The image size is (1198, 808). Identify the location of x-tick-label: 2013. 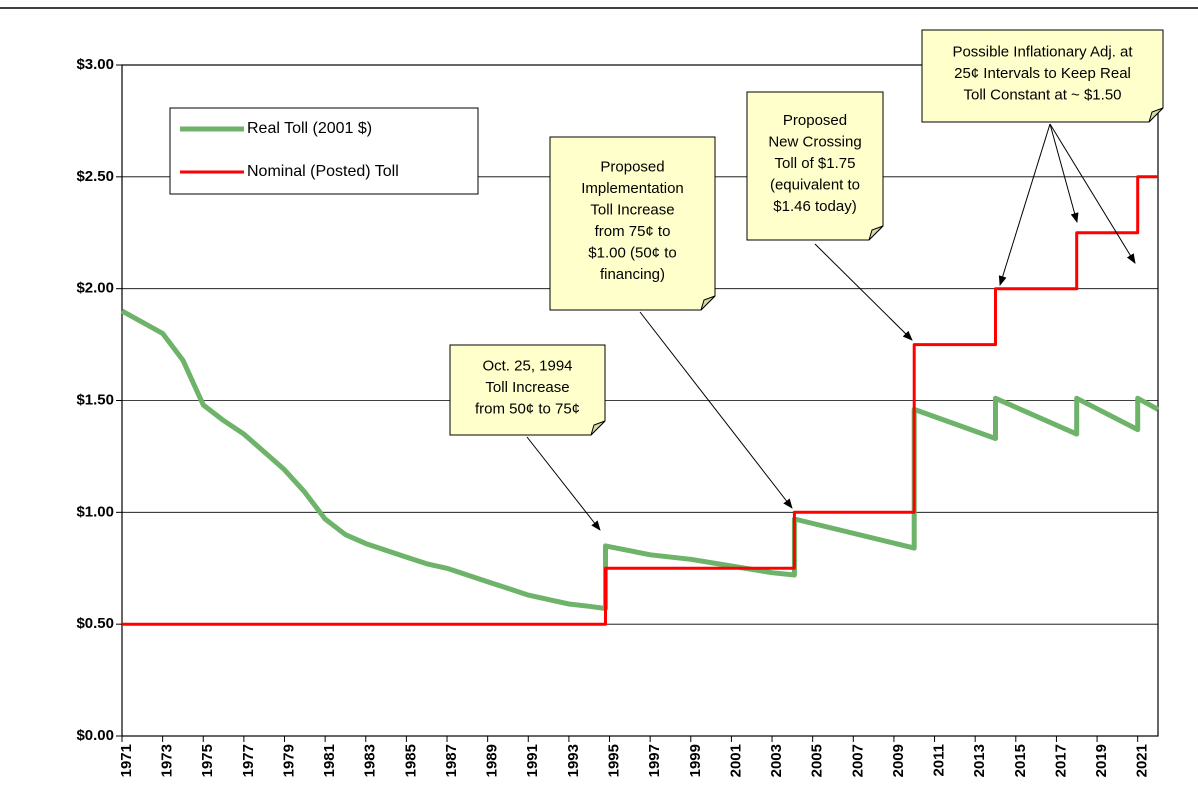
(979, 760).